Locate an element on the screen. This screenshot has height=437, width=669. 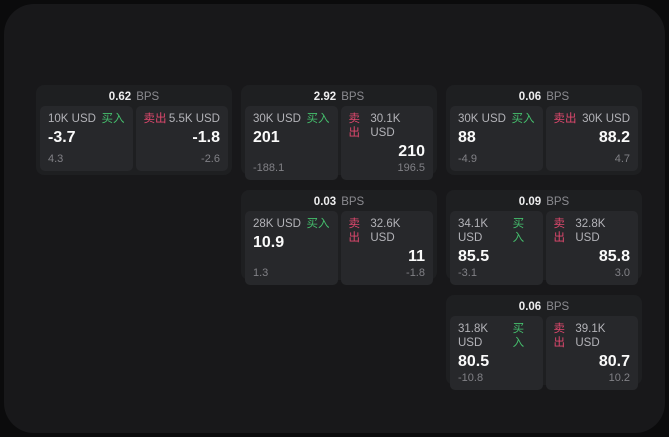
buy-price: 10.9 is located at coordinates (269, 242).